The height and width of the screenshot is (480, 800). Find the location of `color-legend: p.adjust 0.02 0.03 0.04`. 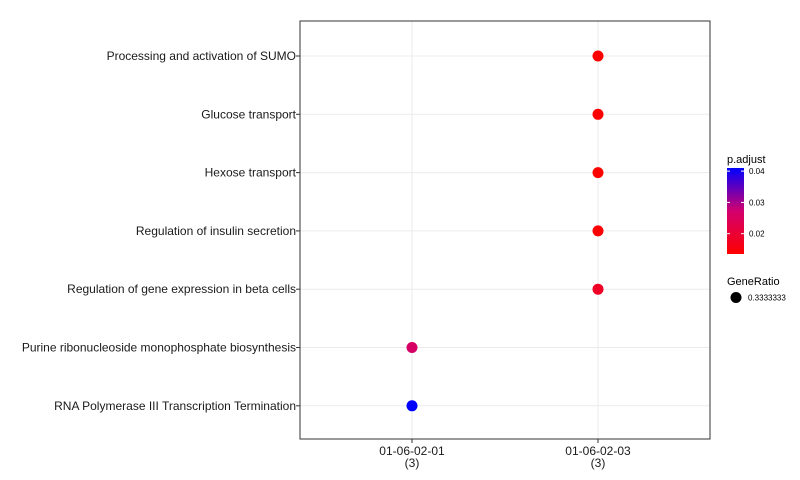

color-legend: p.adjust 0.02 0.03 0.04 is located at coordinates (746, 204).